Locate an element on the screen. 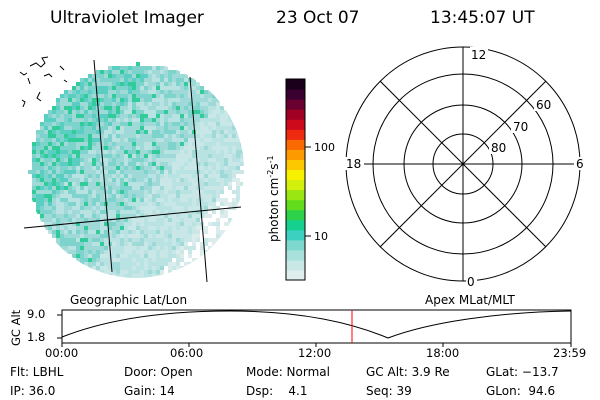 This screenshot has height=400, width=600. orbit-xtick: 18:00 is located at coordinates (443, 353).